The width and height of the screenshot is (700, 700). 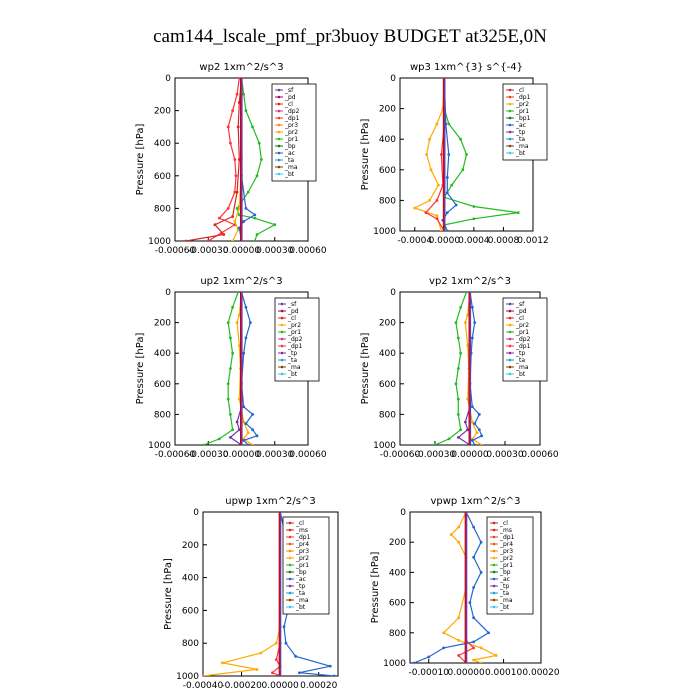 I want to click on legend-label: _dp1, so click(x=523, y=346).